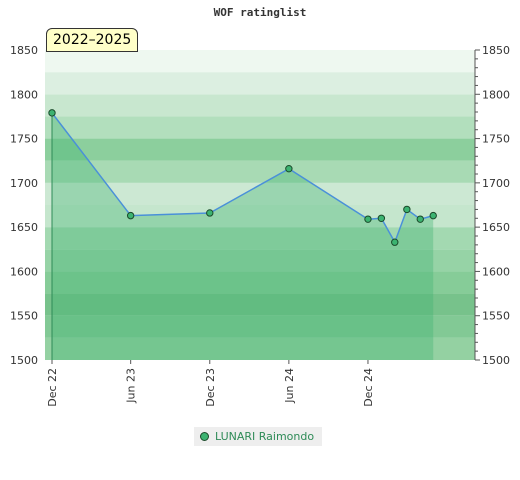 Image resolution: width=520 pixels, height=480 pixels. I want to click on y-tick-label-left: 1750, so click(24, 139).